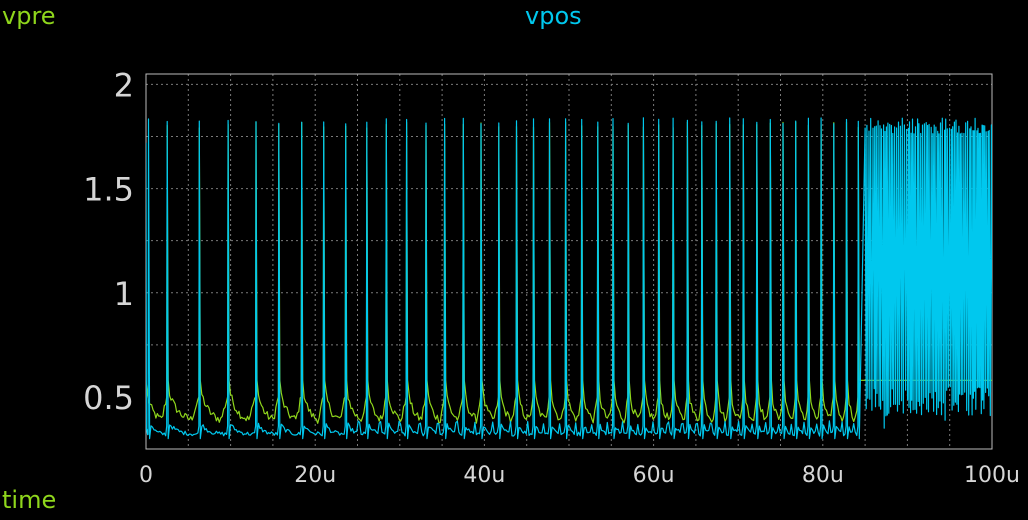  Describe the element at coordinates (29, 16) in the screenshot. I see `legend-vpre: vpre` at that location.